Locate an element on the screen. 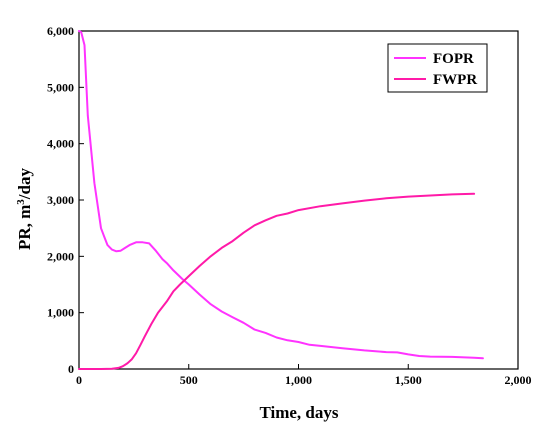 This screenshot has height=433, width=550. y-tick-label: 5,000 is located at coordinates (60, 87).